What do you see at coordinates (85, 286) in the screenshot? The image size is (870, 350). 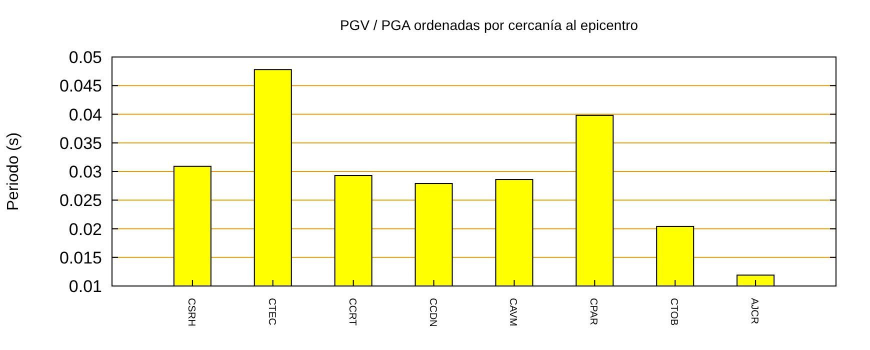 I see `y-tick-label: 0.01` at bounding box center [85, 286].